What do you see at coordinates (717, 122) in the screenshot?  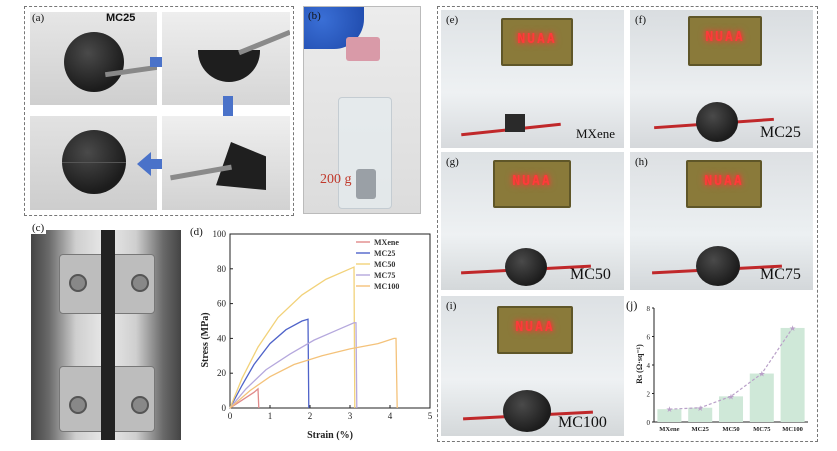 I see `mc25-disc` at bounding box center [717, 122].